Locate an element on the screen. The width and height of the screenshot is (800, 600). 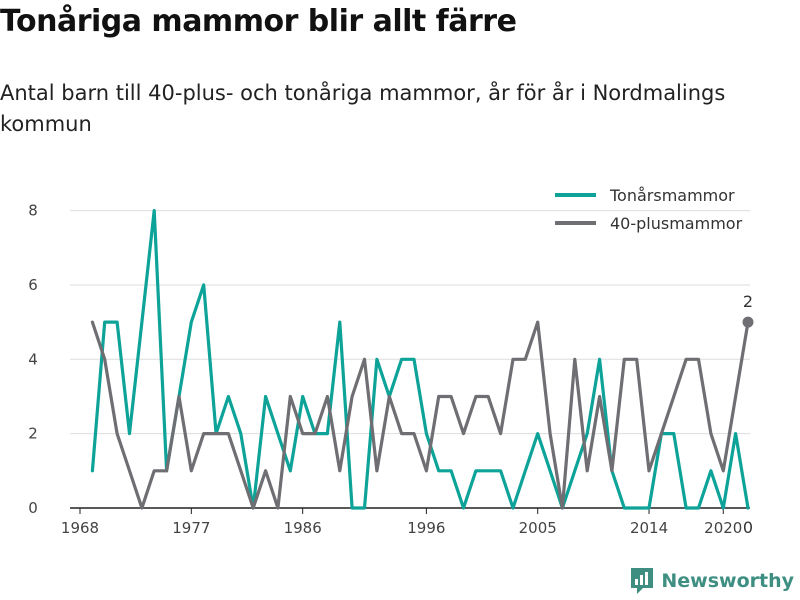
x-tick-label: 1968 is located at coordinates (80, 528).